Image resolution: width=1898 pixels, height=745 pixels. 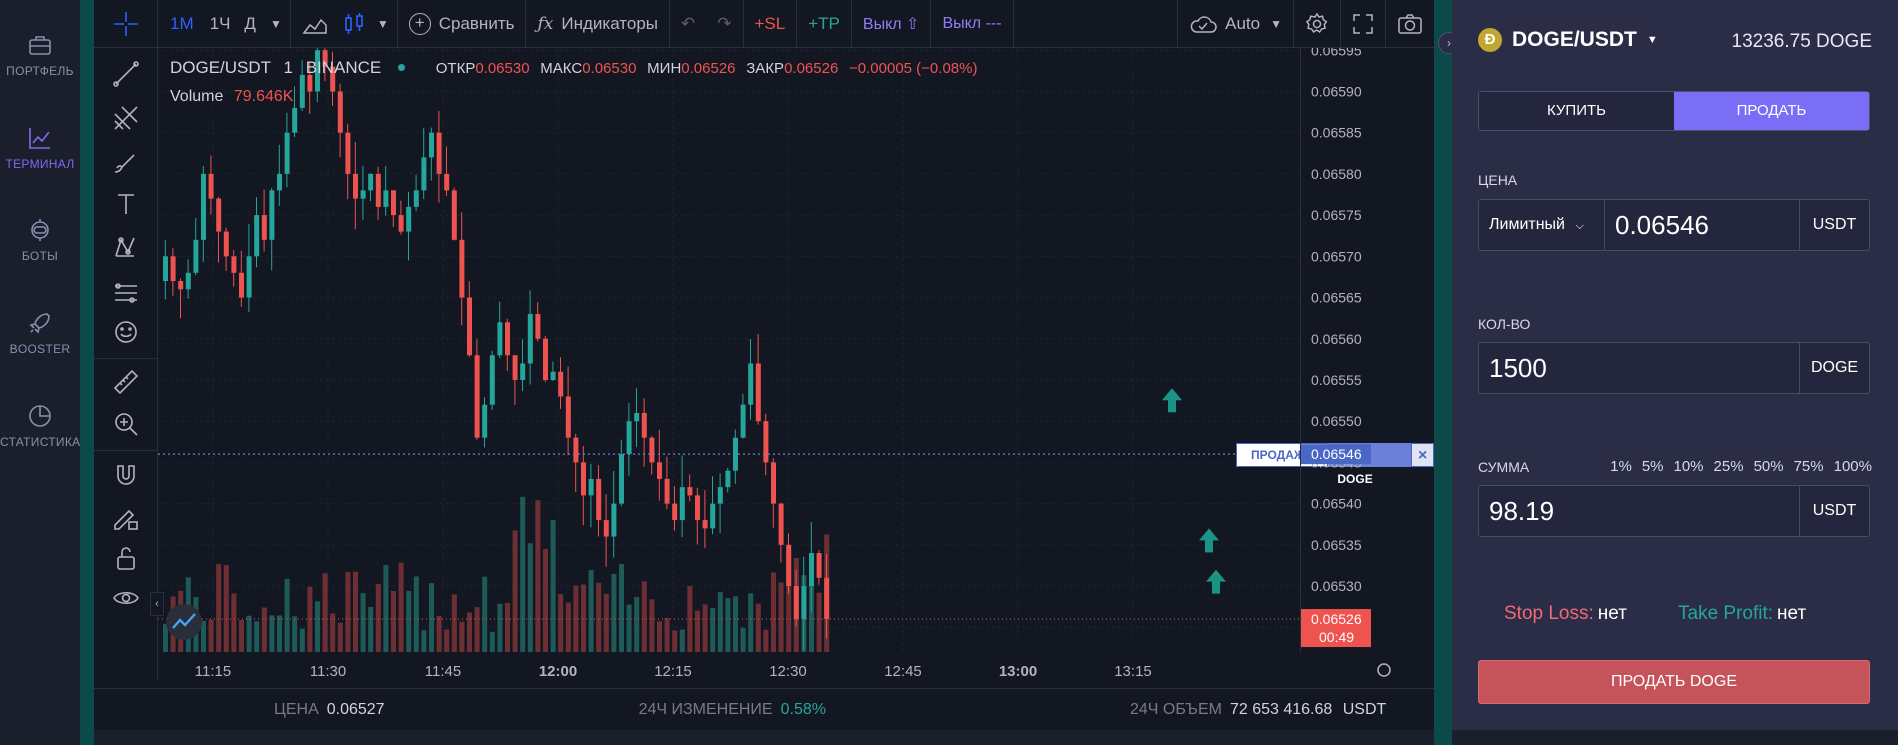 I want to click on interval-dropdown: ▼, so click(x=276, y=24).